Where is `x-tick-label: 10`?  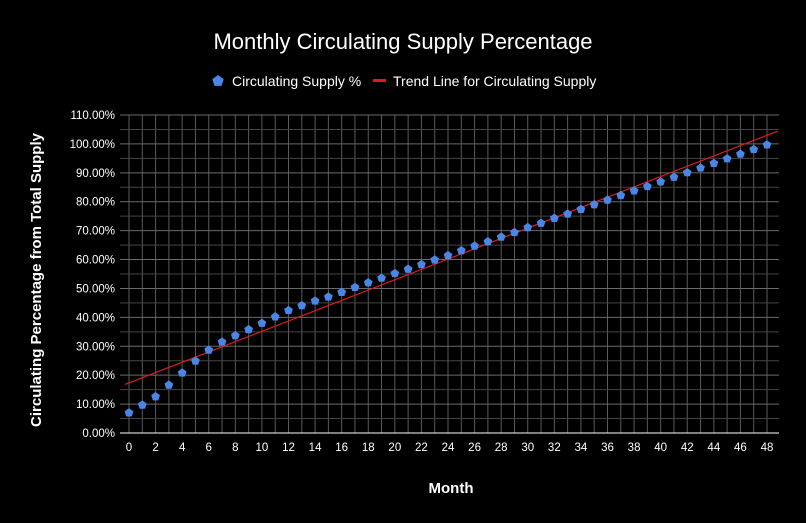 x-tick-label: 10 is located at coordinates (262, 448).